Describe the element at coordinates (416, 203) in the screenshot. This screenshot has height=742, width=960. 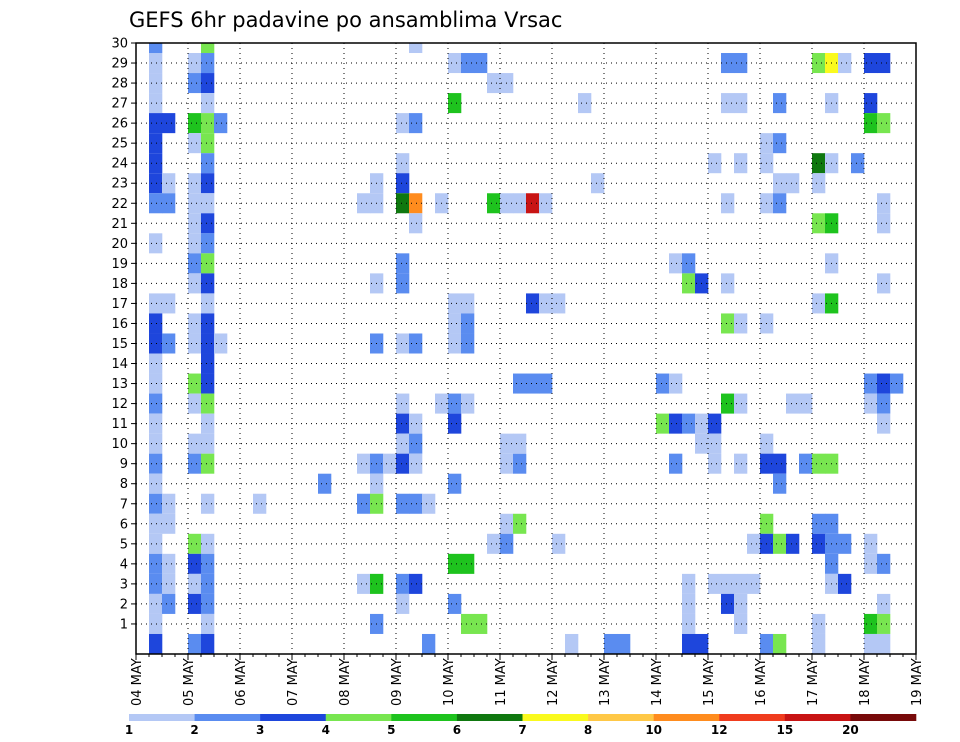
I see `precip-cell-m22-t21` at that location.